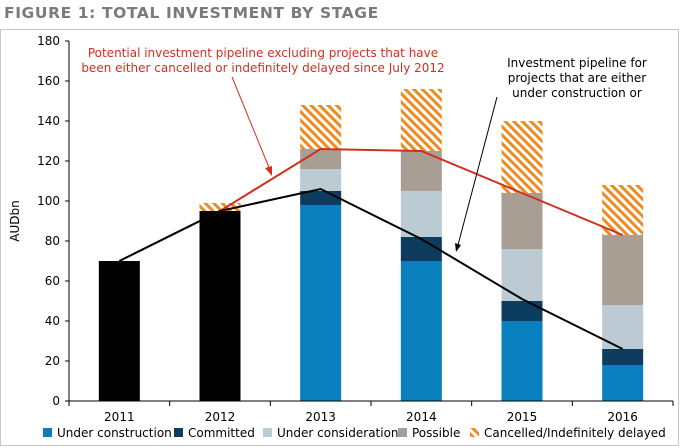 The image size is (681, 448). I want to click on x-tick-label-2011: 2011, so click(119, 417).